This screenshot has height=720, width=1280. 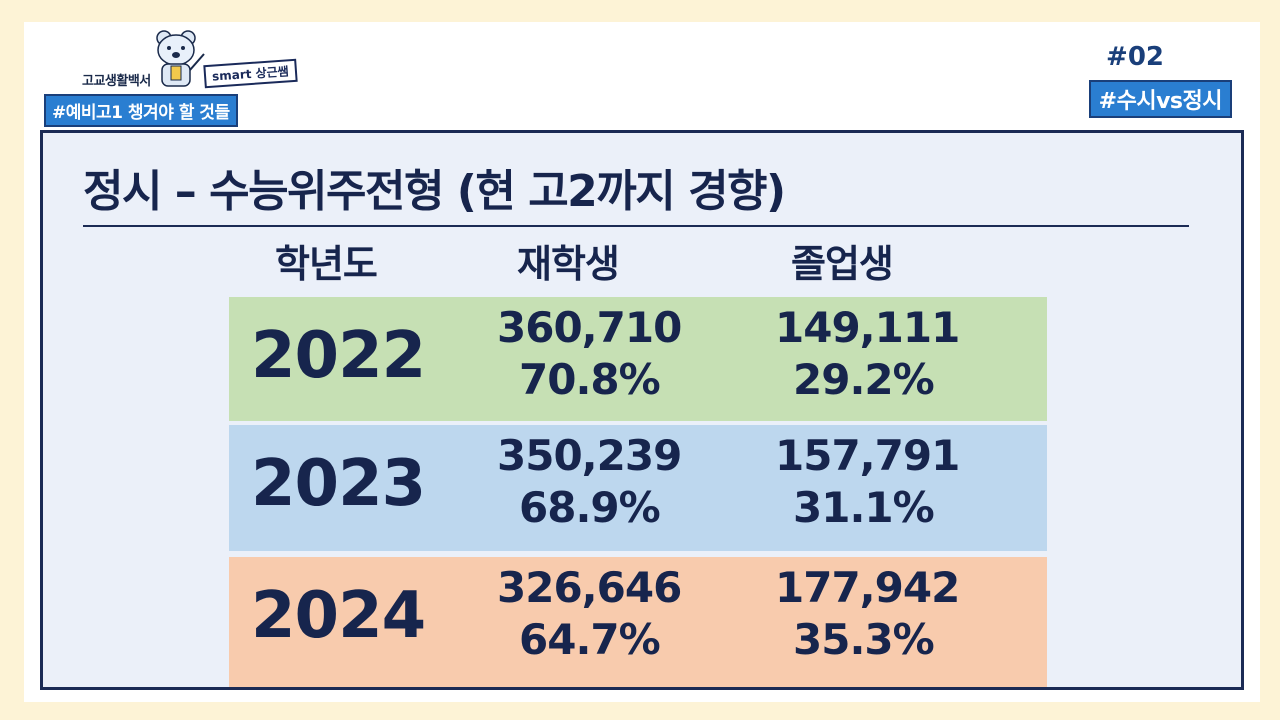 What do you see at coordinates (1160, 99) in the screenshot?
I see `topic-banner: #수시vs정시` at bounding box center [1160, 99].